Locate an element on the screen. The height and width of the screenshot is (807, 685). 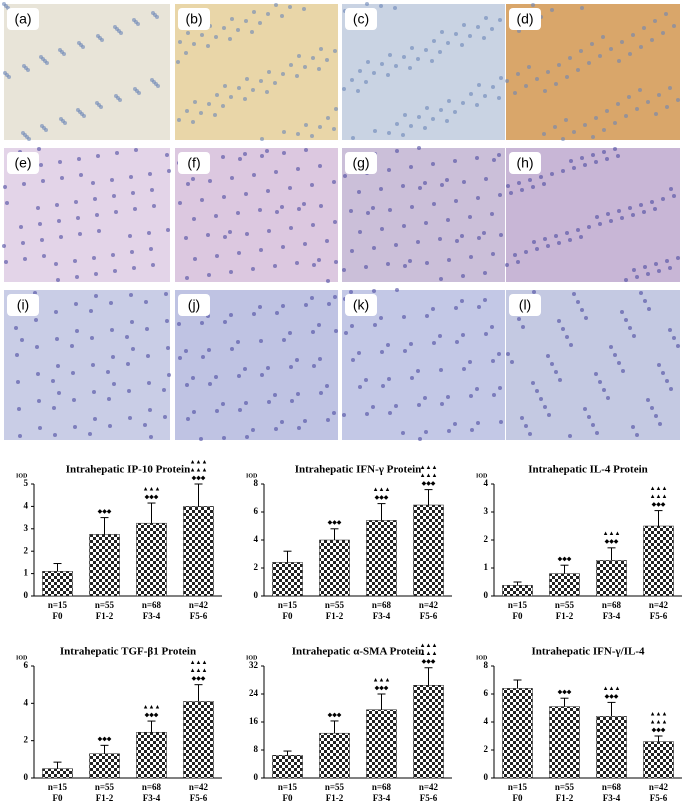
chart-title: Intrahepatic α-SMA Protein is located at coordinates (358, 652).